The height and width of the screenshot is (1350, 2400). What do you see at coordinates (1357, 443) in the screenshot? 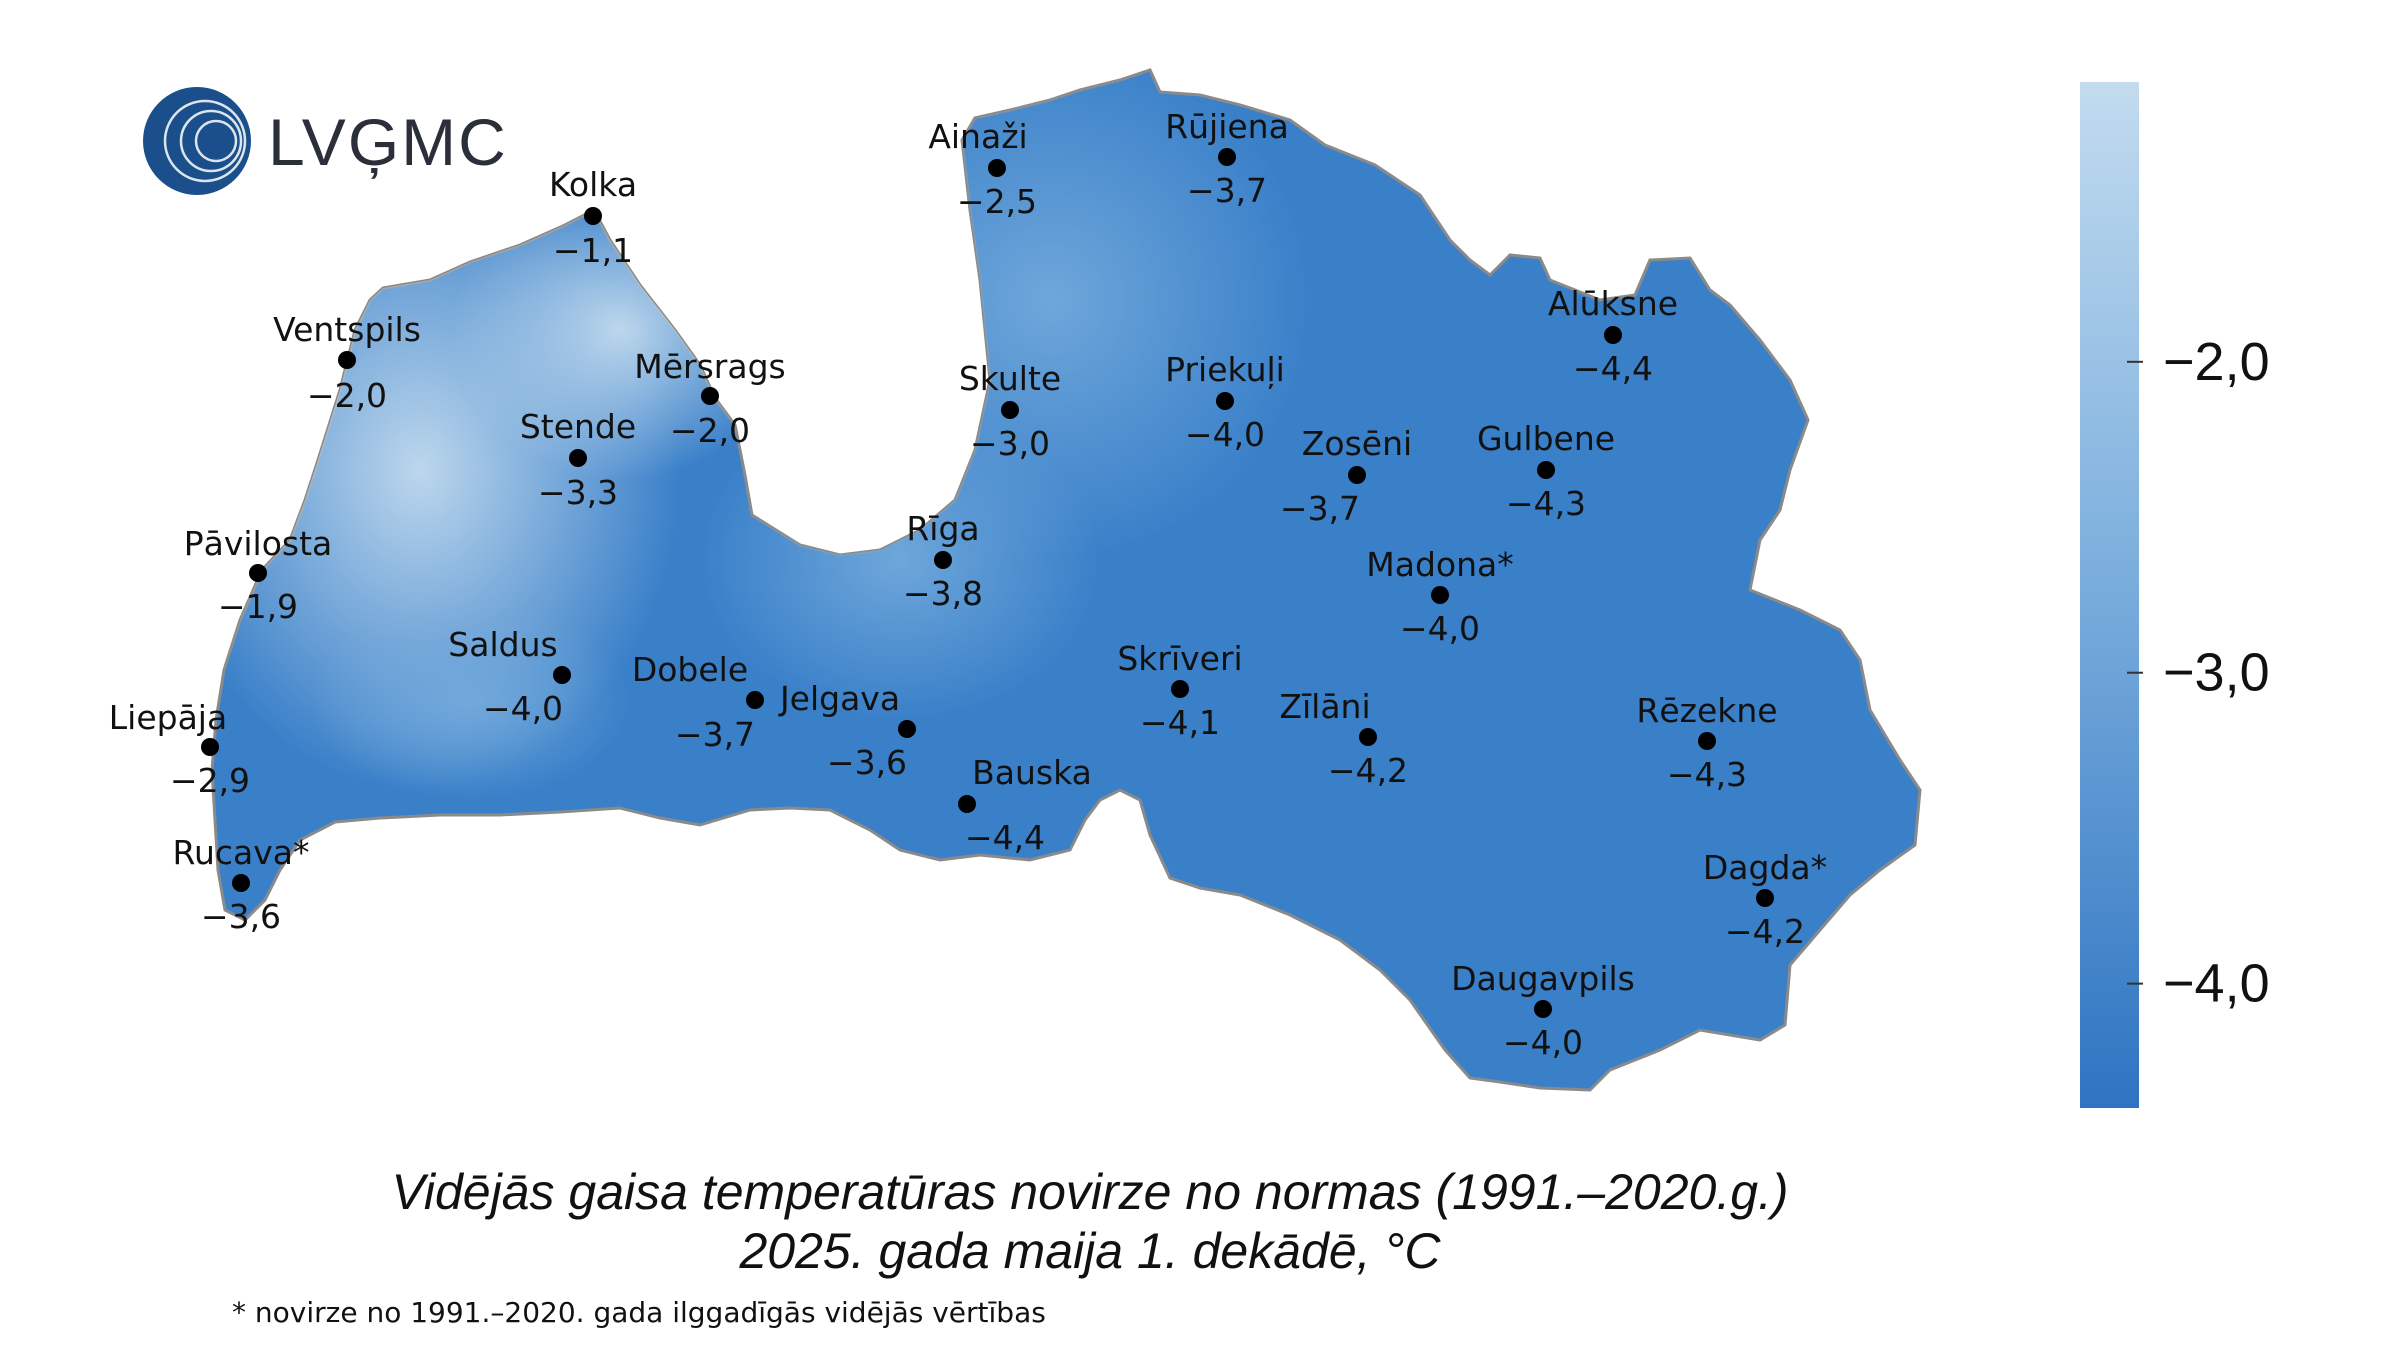
I see `station-name: Zosēni` at bounding box center [1357, 443].